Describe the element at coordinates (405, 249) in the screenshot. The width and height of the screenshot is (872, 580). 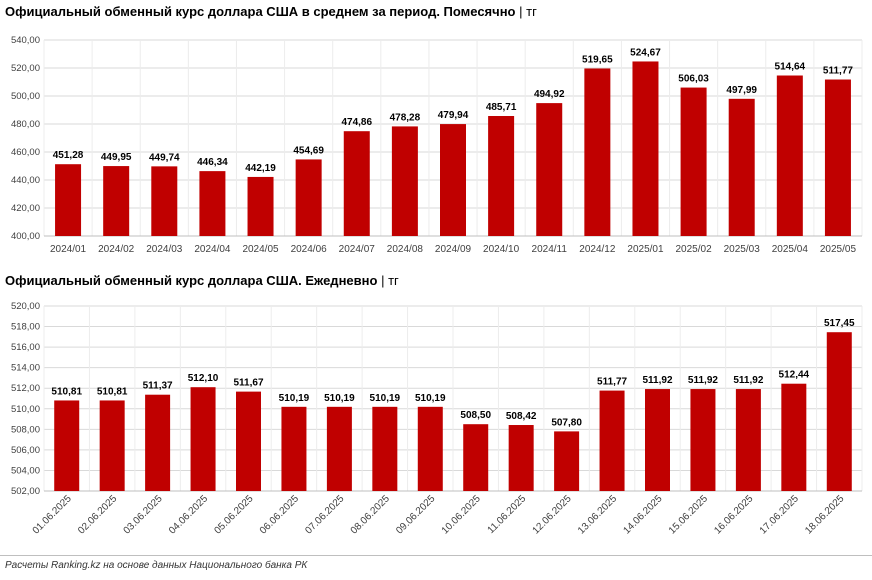
I see `chart-1-x-tick-label: 2024/08` at that location.